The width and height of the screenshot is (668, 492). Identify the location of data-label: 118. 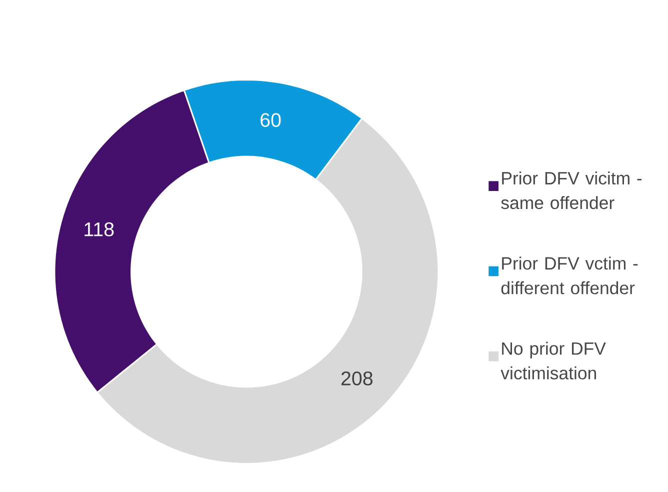
(99, 229).